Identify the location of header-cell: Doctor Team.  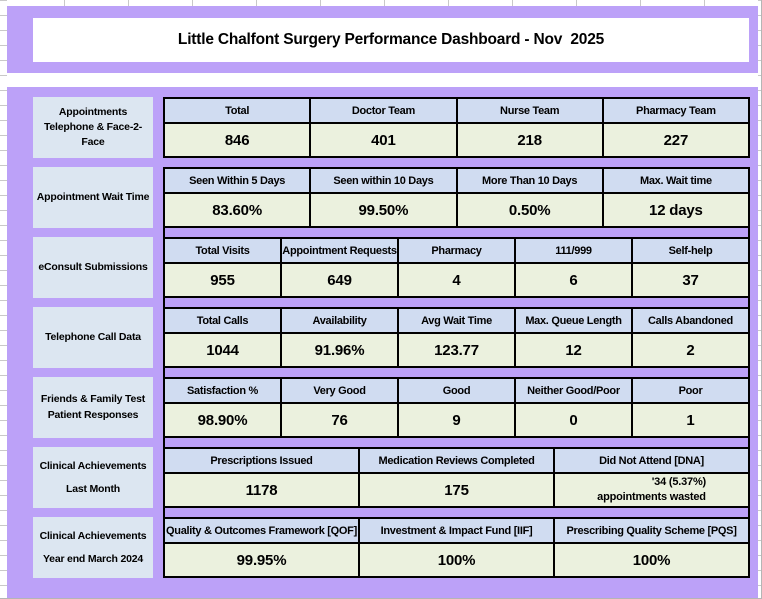
(382, 110).